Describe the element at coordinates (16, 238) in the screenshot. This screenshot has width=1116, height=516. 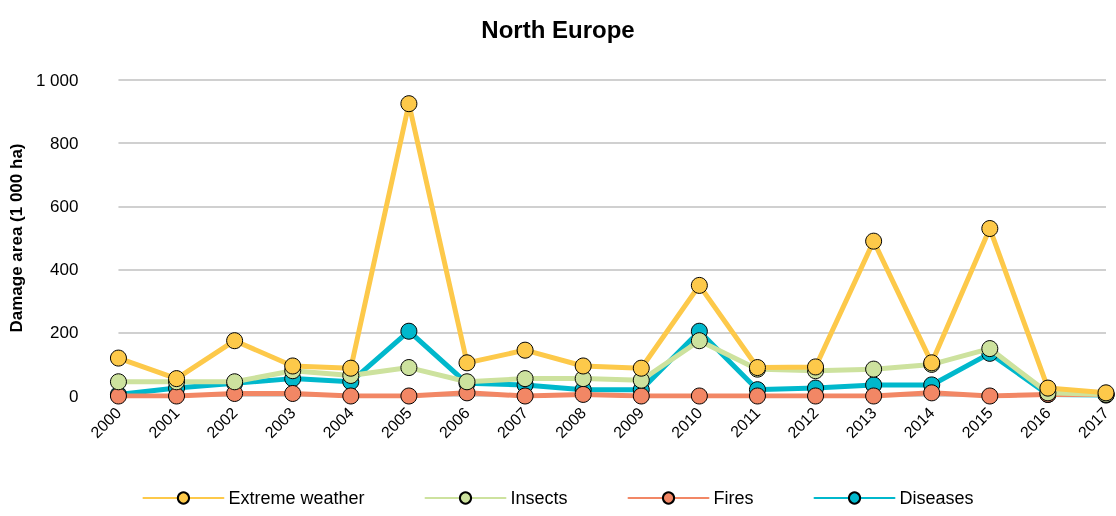
I see `y-axis-title: Damage area (1 000 ha)` at that location.